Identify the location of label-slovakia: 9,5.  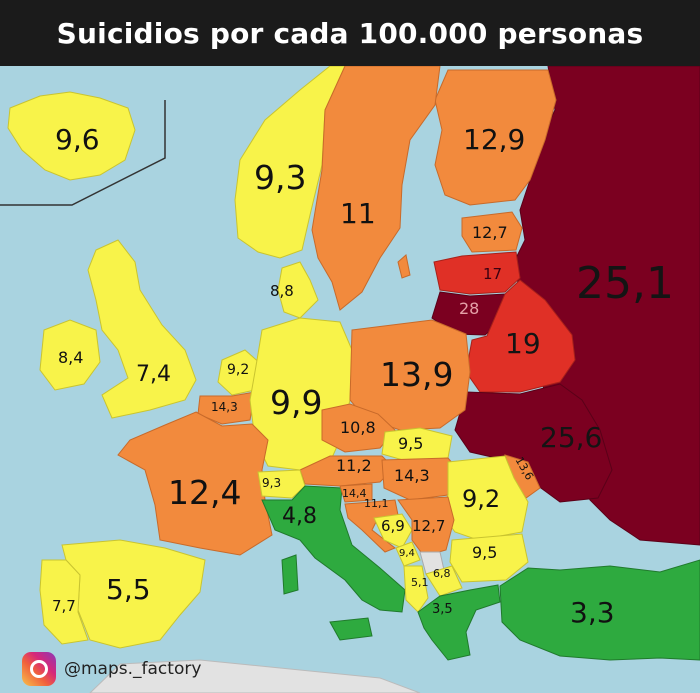
(411, 443).